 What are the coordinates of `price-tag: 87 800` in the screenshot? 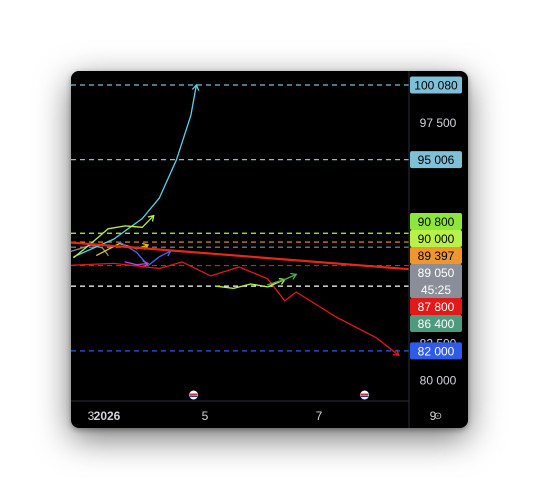 It's located at (436, 306).